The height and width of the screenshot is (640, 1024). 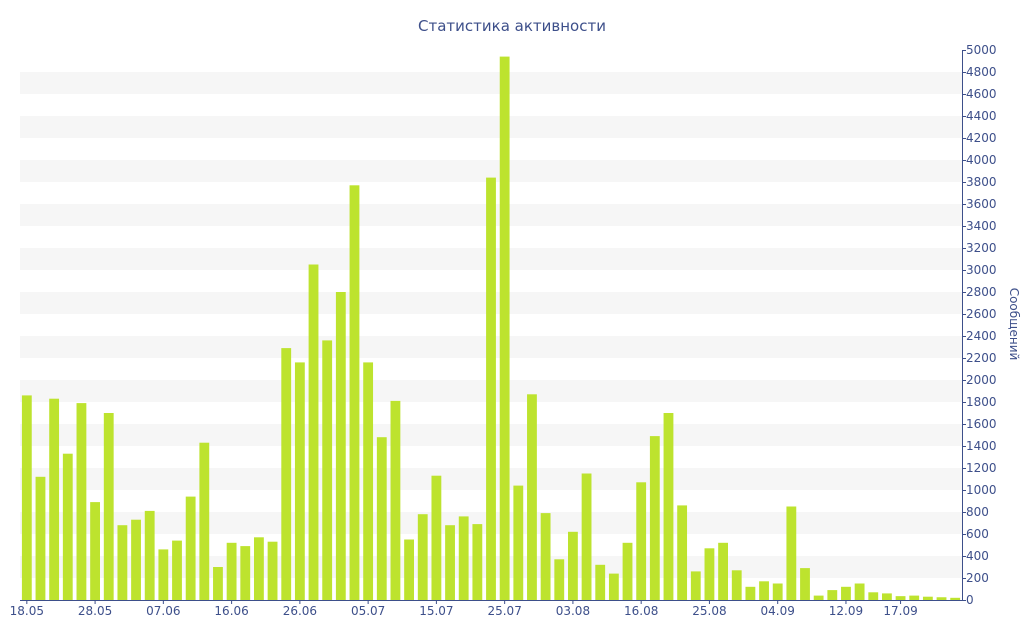 I want to click on x-tick-label: 25.07, so click(x=504, y=611).